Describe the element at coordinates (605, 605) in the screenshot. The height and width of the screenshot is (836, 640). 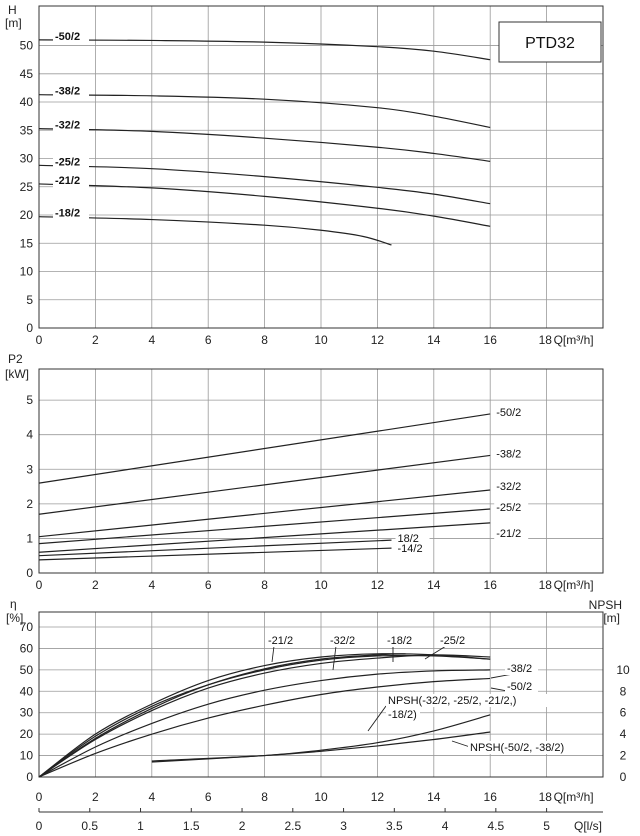
I see `npsh-axis-title: NPSH` at that location.